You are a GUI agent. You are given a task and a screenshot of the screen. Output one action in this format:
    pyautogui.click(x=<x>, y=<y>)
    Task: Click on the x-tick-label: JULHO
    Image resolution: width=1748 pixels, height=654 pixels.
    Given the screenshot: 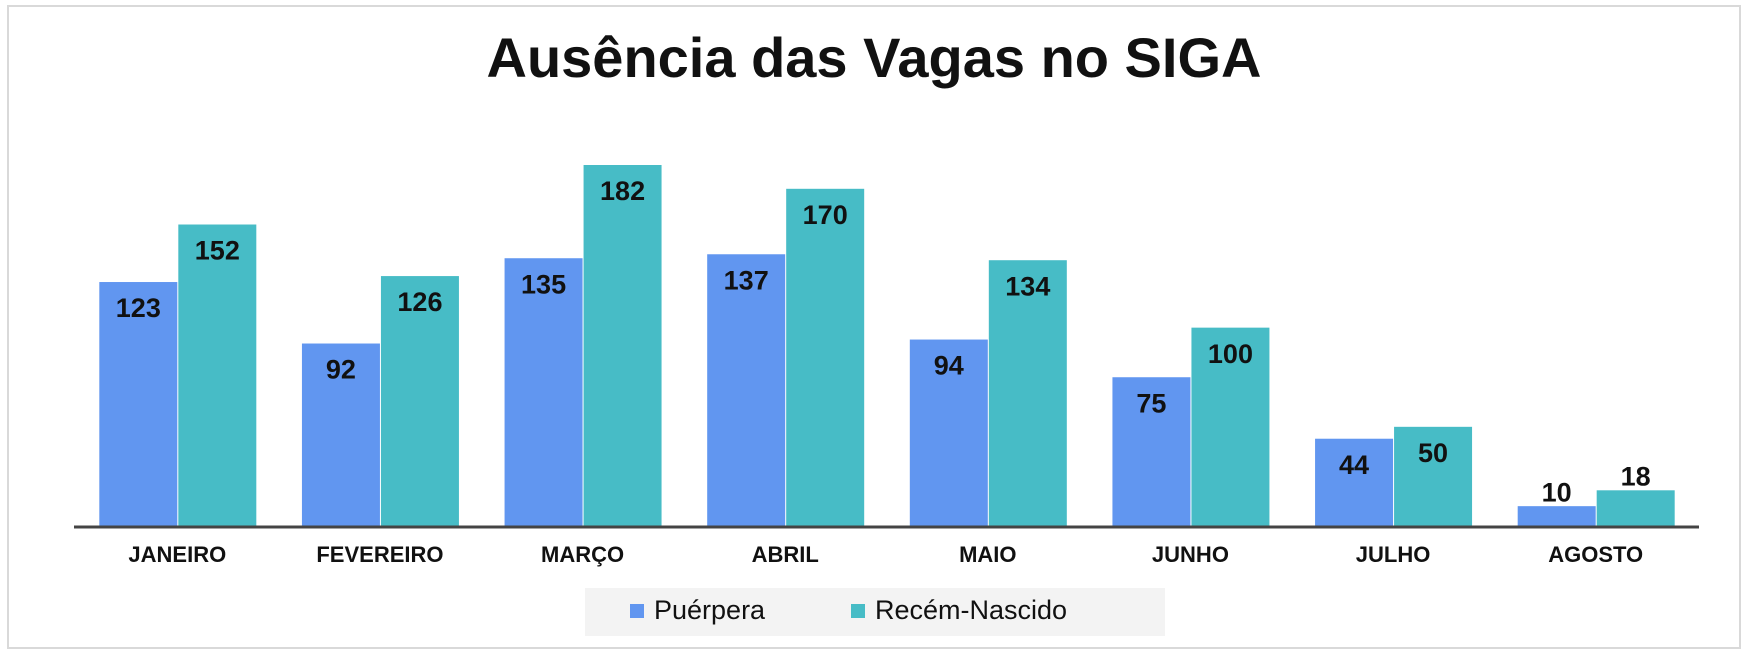 What is the action you would take?
    pyautogui.click(x=1393, y=554)
    